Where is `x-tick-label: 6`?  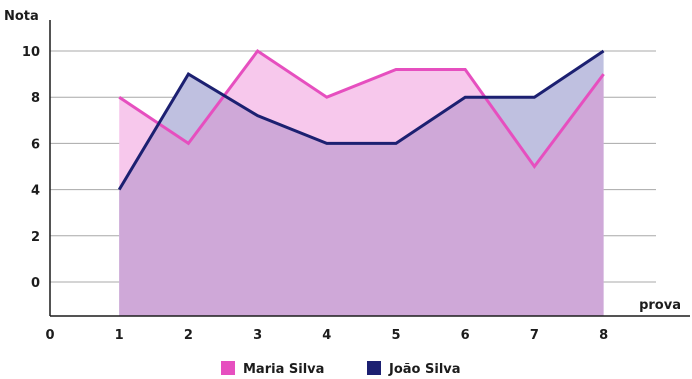 x-tick-label: 6 is located at coordinates (465, 335).